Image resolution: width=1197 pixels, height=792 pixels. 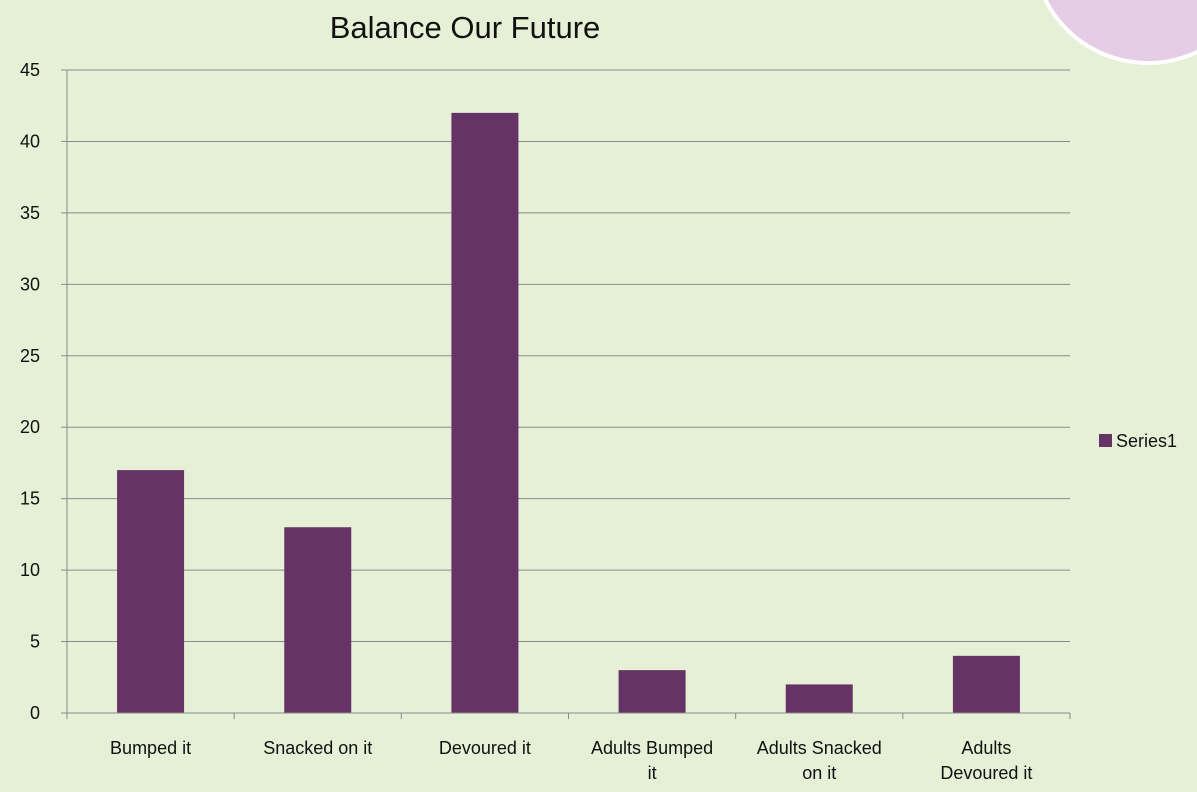 I want to click on chart-title: Balance Our Future, so click(x=465, y=27).